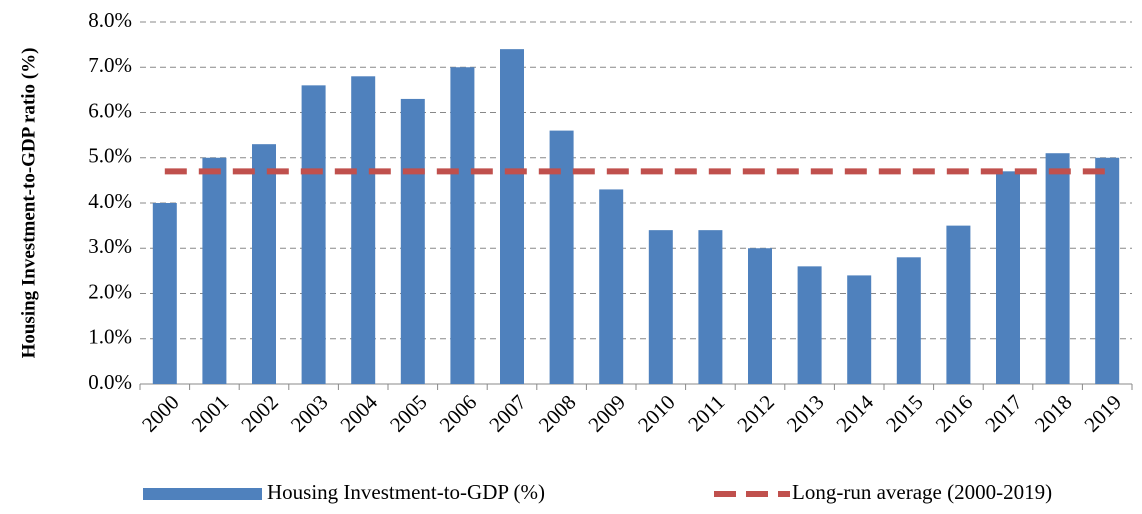 The width and height of the screenshot is (1142, 514). I want to click on y-tick-label: 6.0%, so click(110, 110).